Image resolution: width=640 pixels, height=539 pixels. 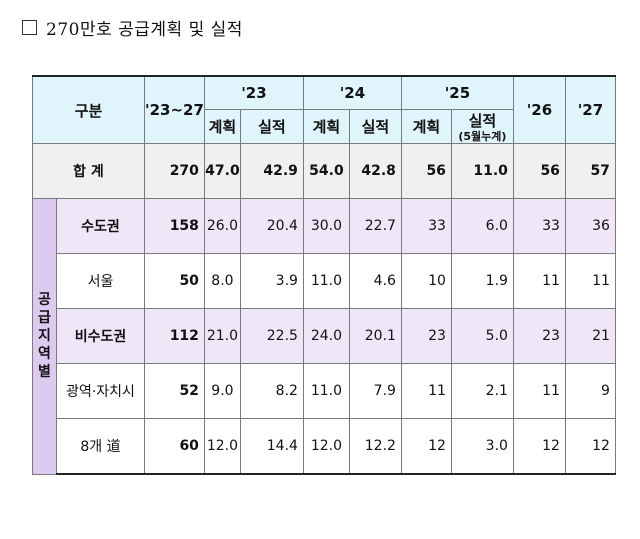 I want to click on section-title: 270만호 공급계획 및 실적, so click(x=132, y=27).